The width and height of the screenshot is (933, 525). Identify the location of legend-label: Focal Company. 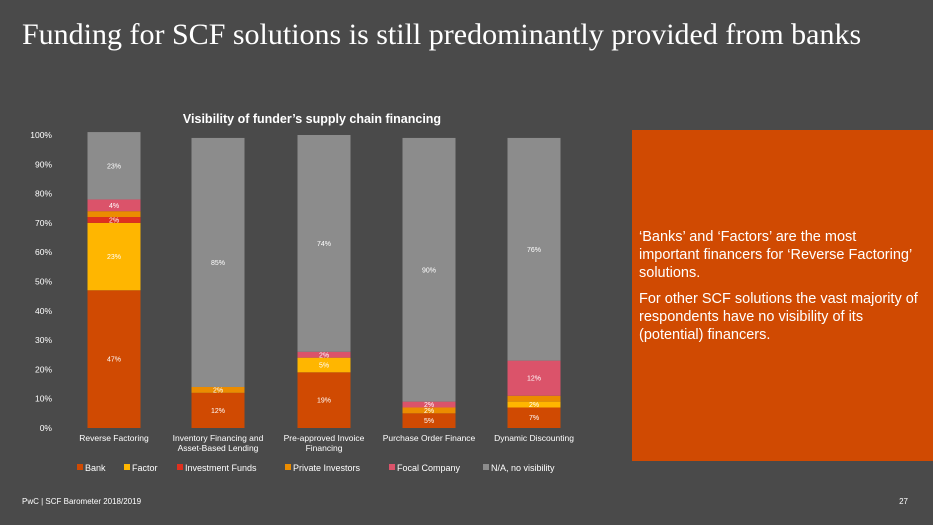
(429, 468).